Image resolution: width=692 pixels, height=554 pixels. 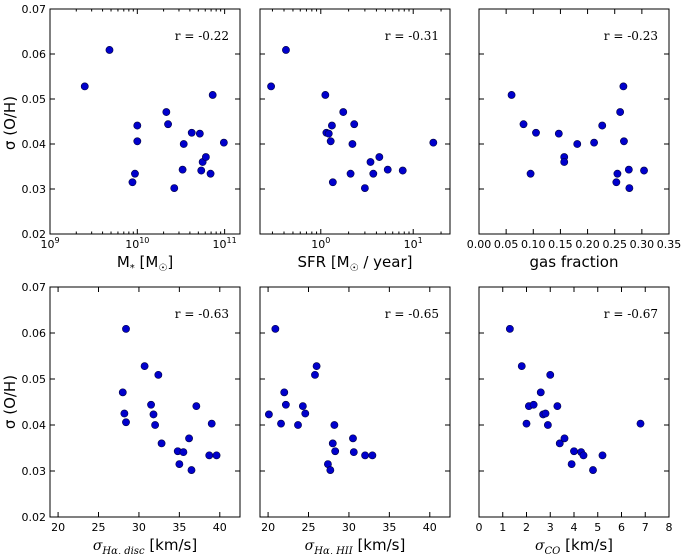 What do you see at coordinates (550, 527) in the screenshot?
I see `x-tick-label: 3` at bounding box center [550, 527].